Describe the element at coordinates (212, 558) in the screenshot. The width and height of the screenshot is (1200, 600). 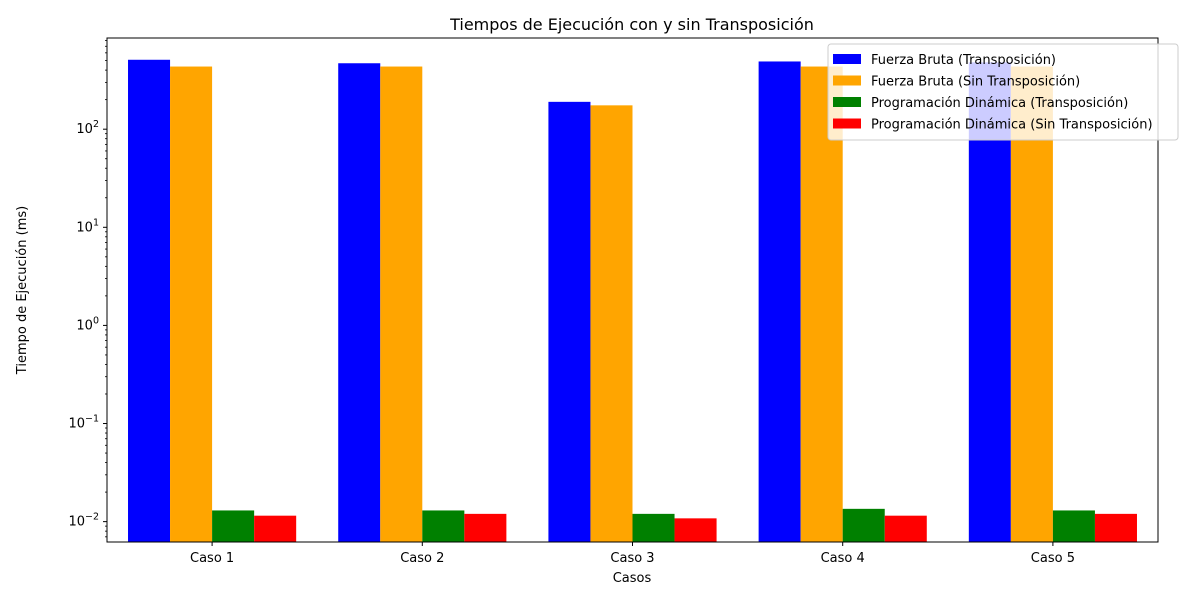
I see `x-tick-label: Caso 1` at that location.